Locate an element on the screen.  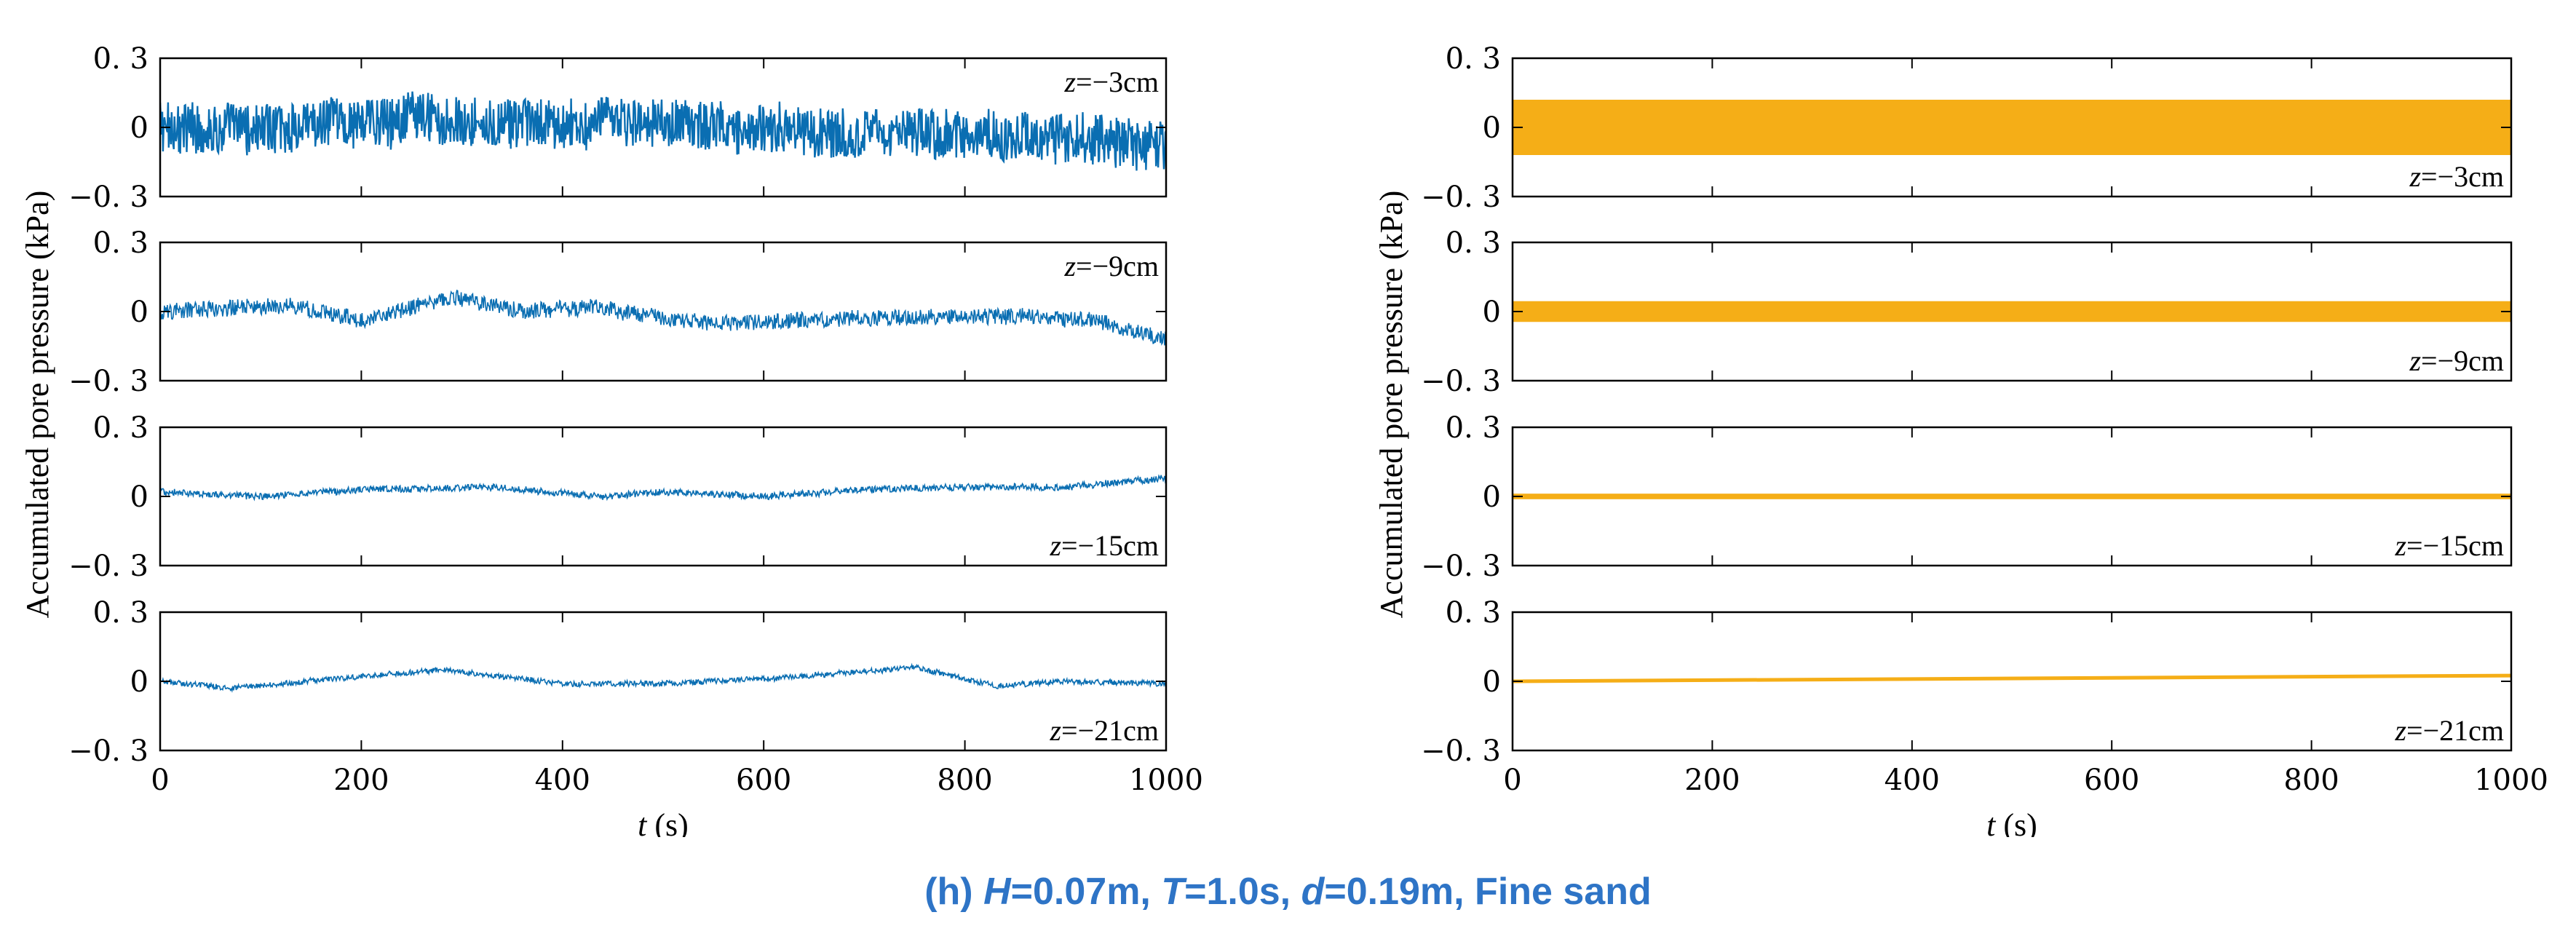
caption-H-value: =0.07m, is located at coordinates (1086, 892).